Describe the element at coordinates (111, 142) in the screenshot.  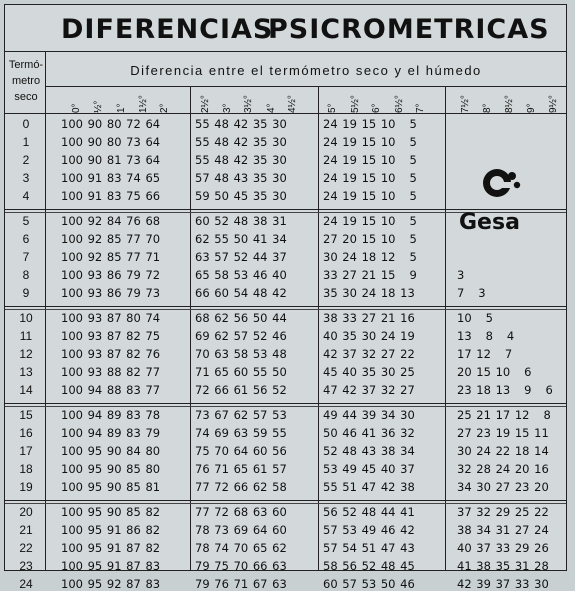
I see `humidity-values-a: 100 90 80 73 64` at that location.